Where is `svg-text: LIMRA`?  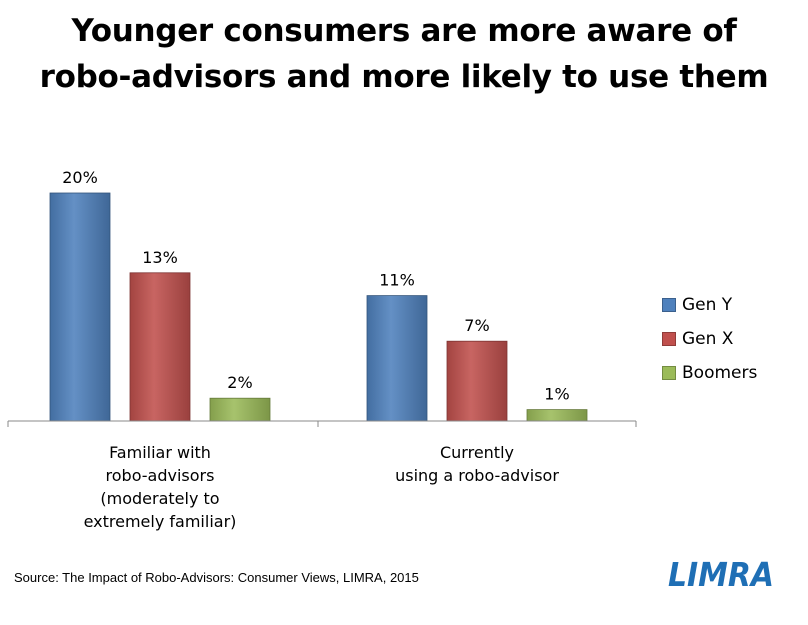
svg-text: LIMRA is located at coordinates (721, 574).